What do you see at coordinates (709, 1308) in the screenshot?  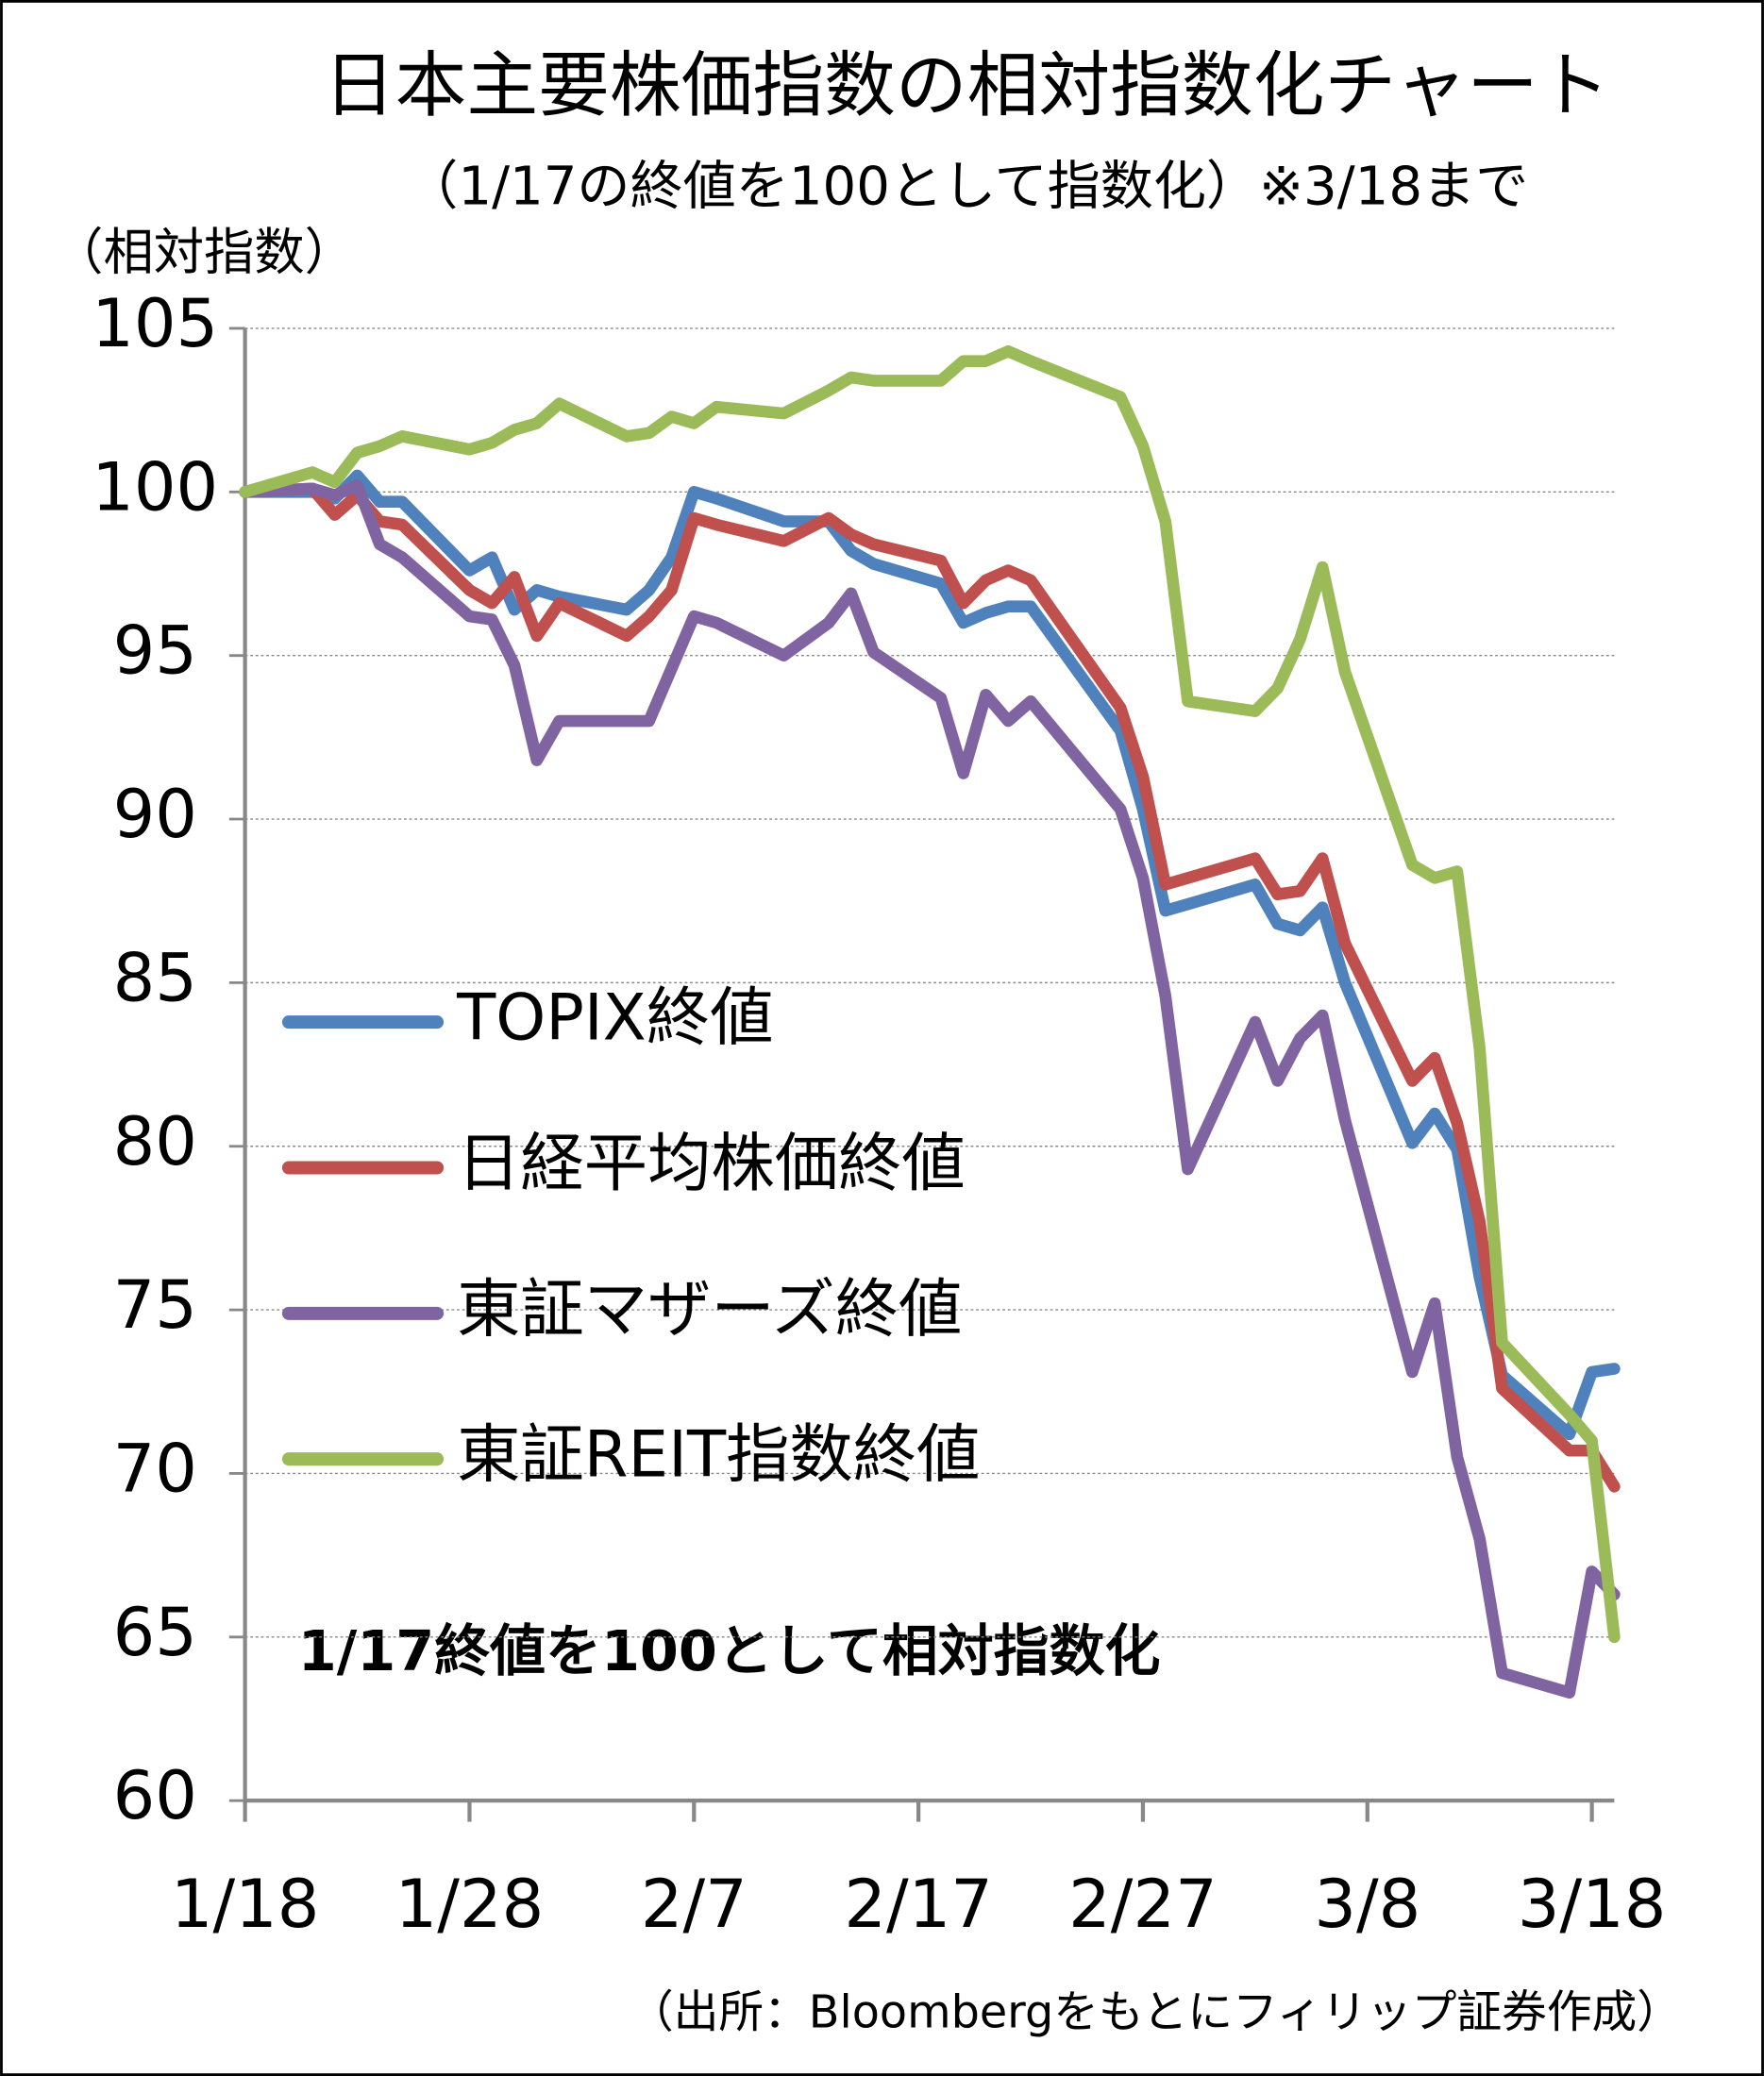 I see `legend-label: 東証マザーズ終値` at bounding box center [709, 1308].